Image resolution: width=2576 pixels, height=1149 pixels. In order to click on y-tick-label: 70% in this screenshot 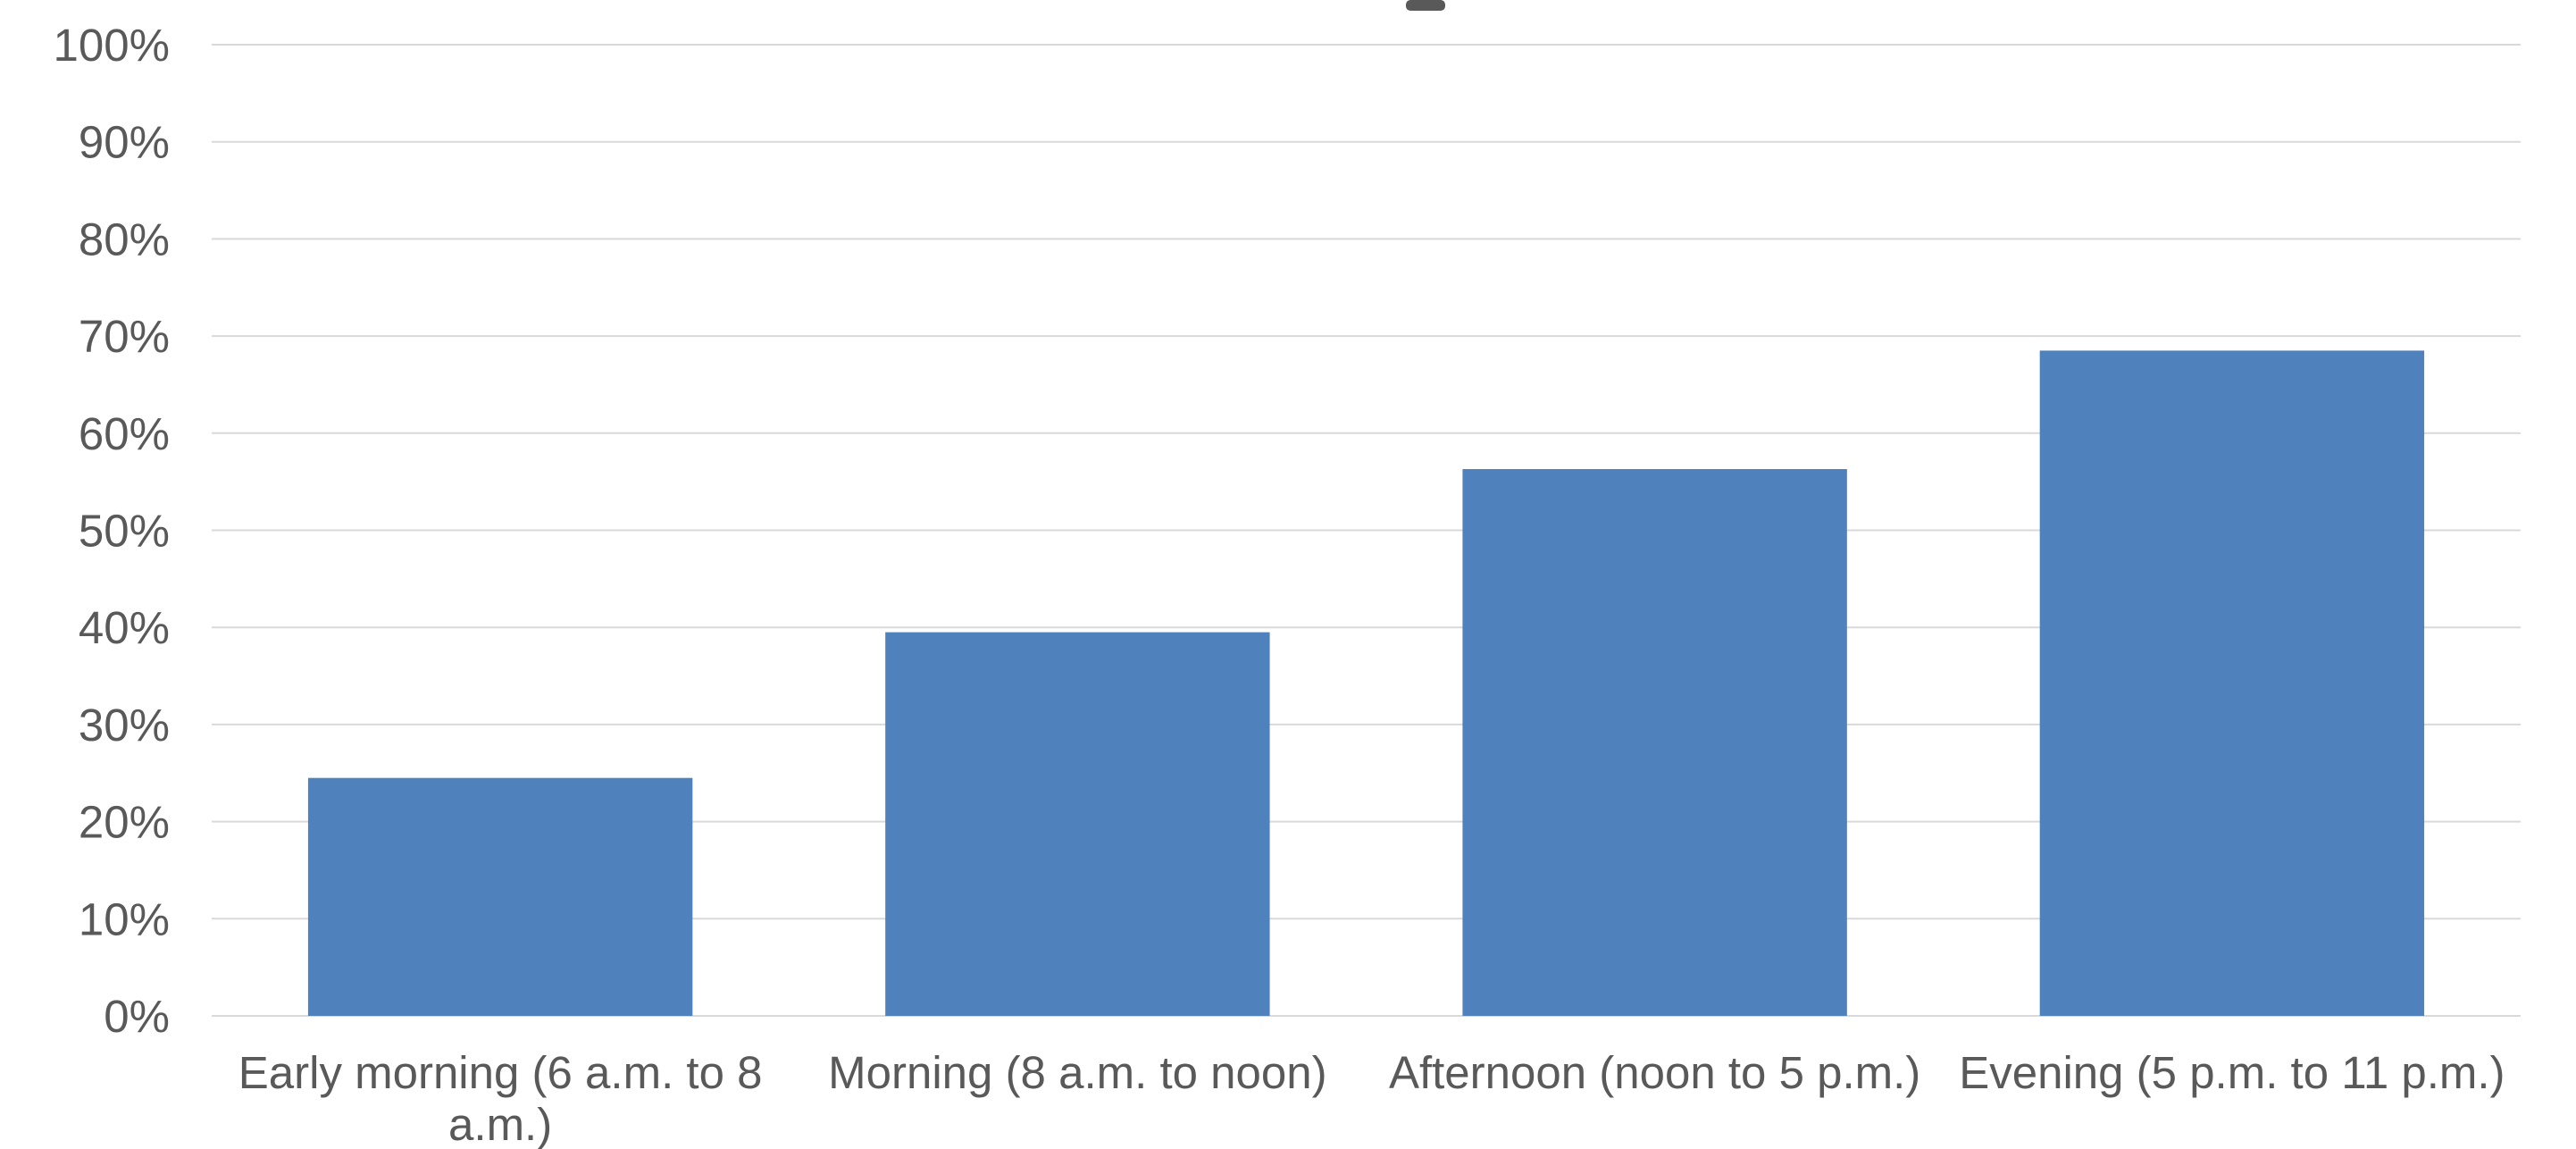, I will do `click(125, 336)`.